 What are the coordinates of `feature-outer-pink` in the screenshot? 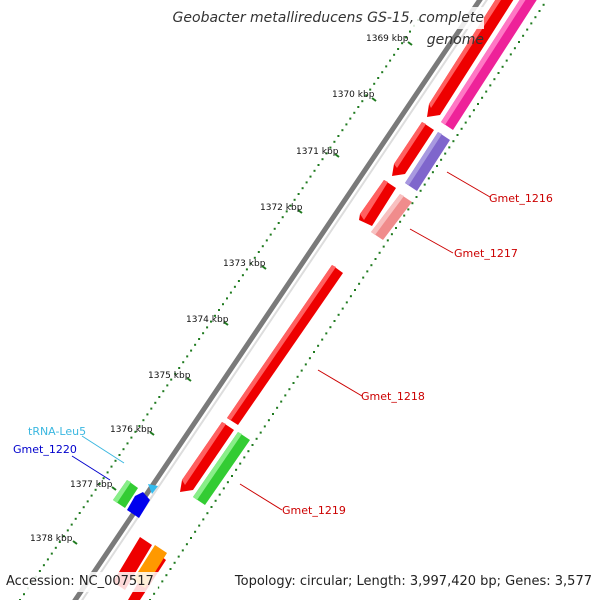 It's located at (489, 65).